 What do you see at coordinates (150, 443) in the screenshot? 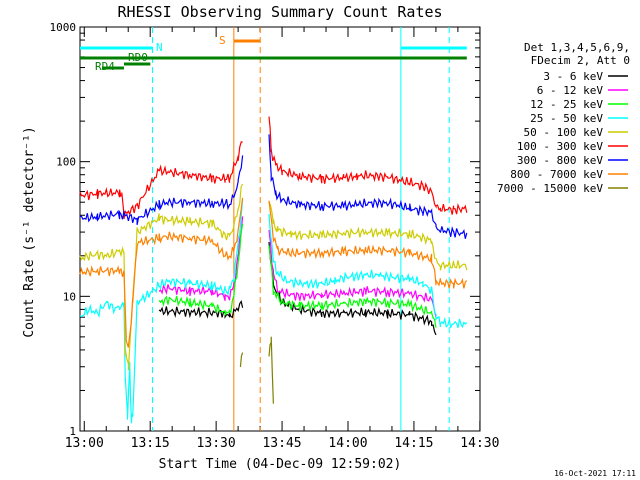
I see `x-tick-label: 13:15` at bounding box center [150, 443].